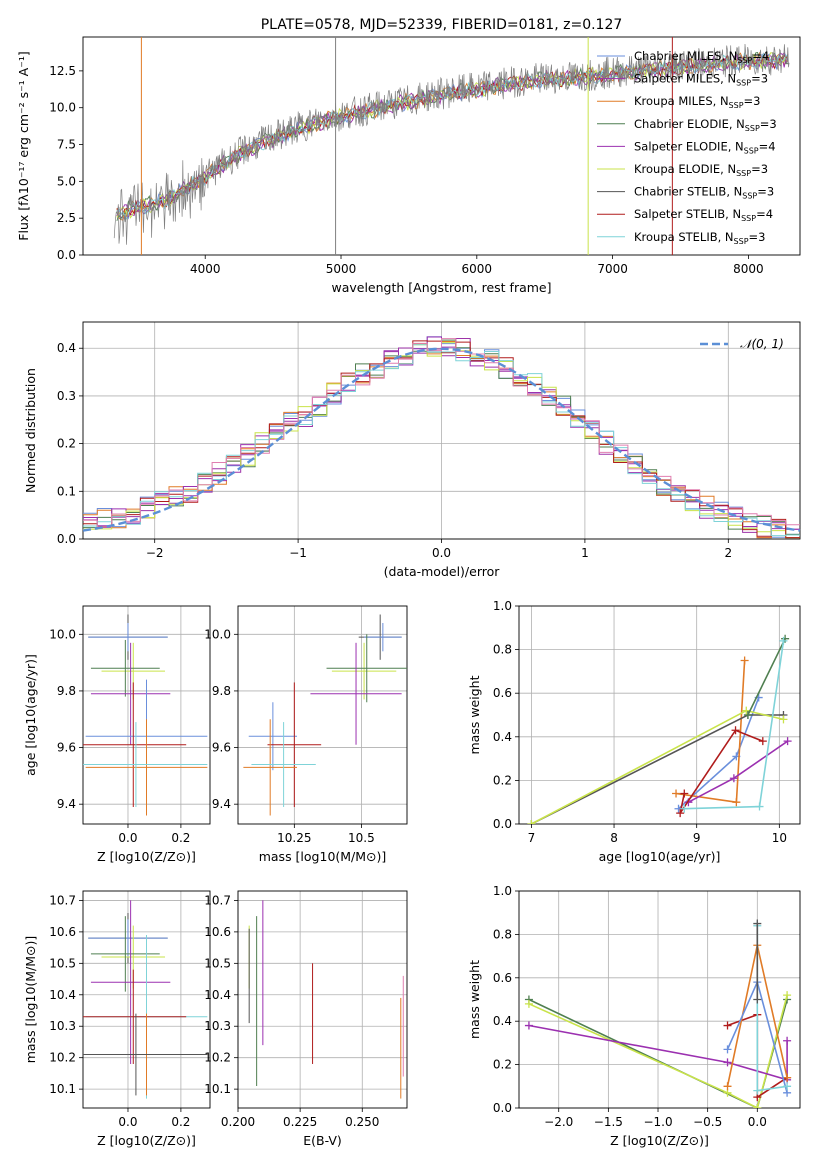 This screenshot has height=1170, width=819. What do you see at coordinates (452, 134) in the screenshot?
I see `model-spectrum-line` at bounding box center [452, 134].